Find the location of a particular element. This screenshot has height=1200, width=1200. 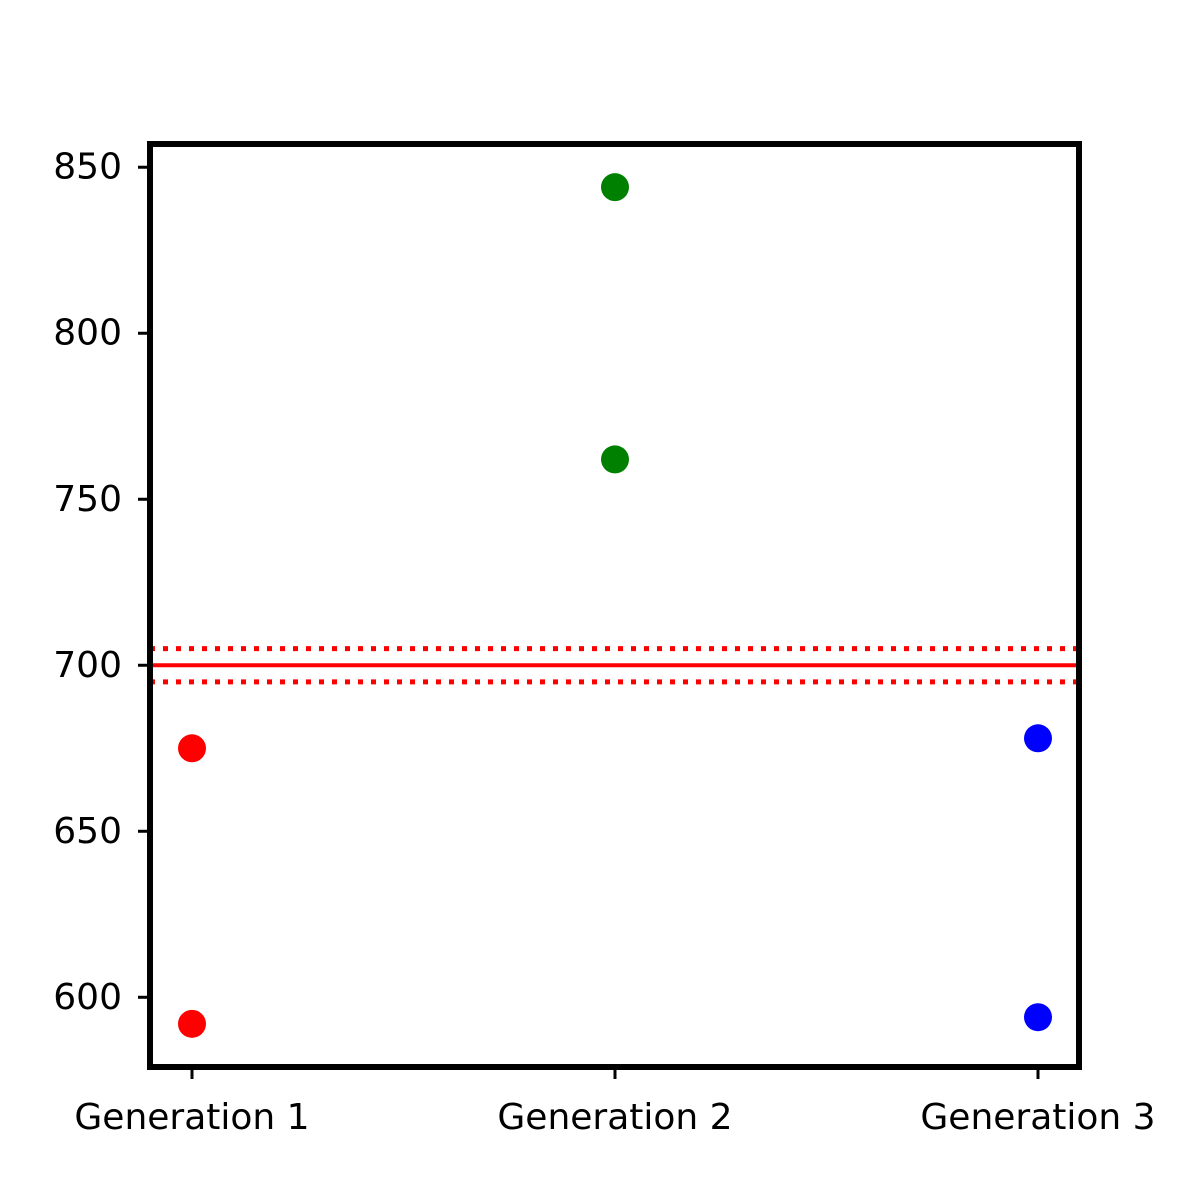

y-tick-label: 650 is located at coordinates (87, 831).